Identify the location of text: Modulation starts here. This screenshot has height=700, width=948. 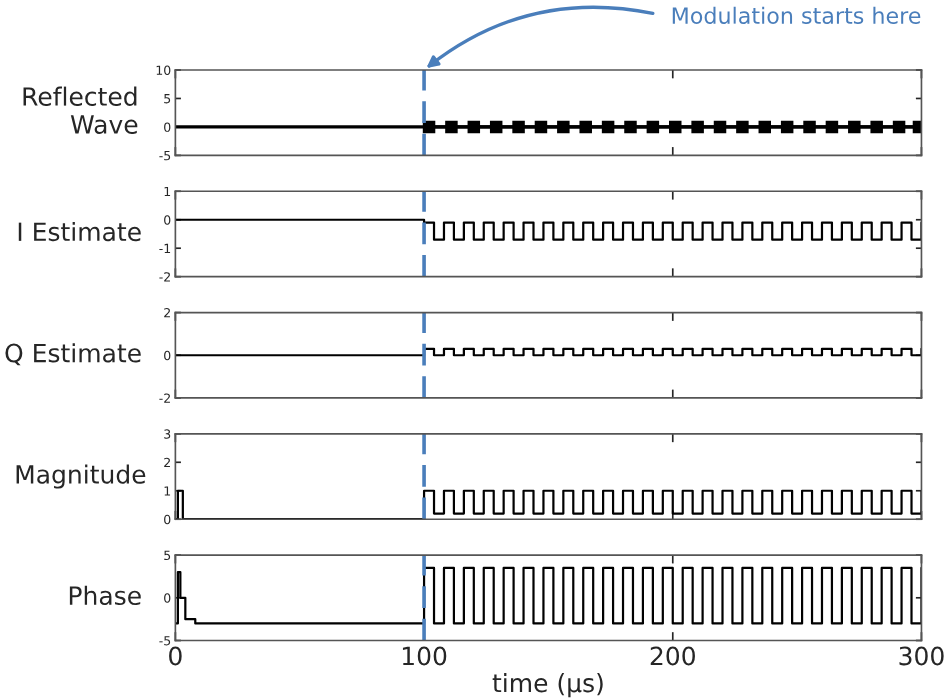
(796, 15).